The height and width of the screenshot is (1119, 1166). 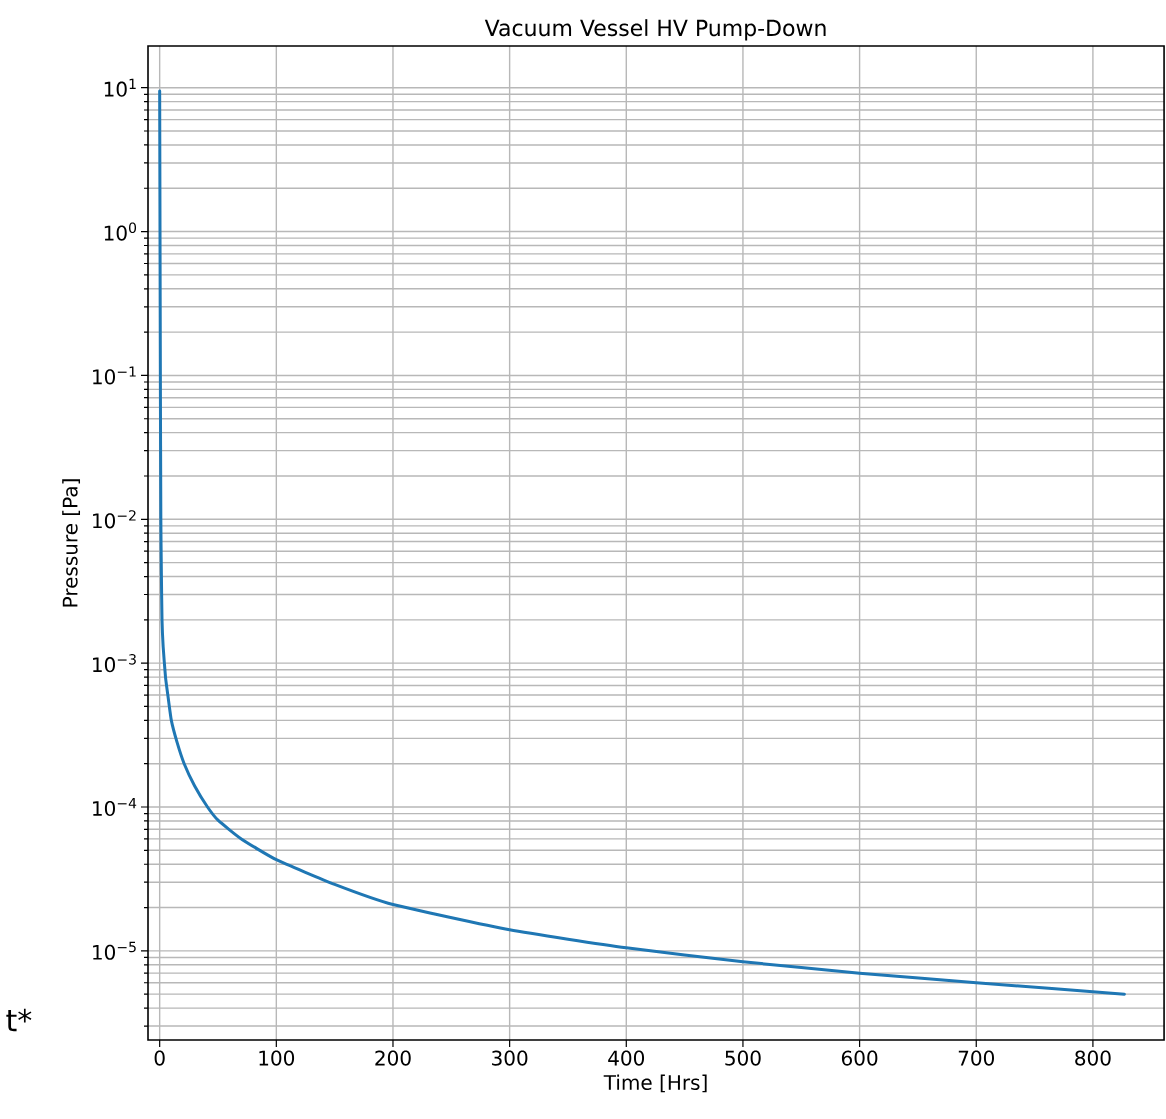 I want to click on y-tick-label: 10$^{−2}$, so click(x=114, y=519).